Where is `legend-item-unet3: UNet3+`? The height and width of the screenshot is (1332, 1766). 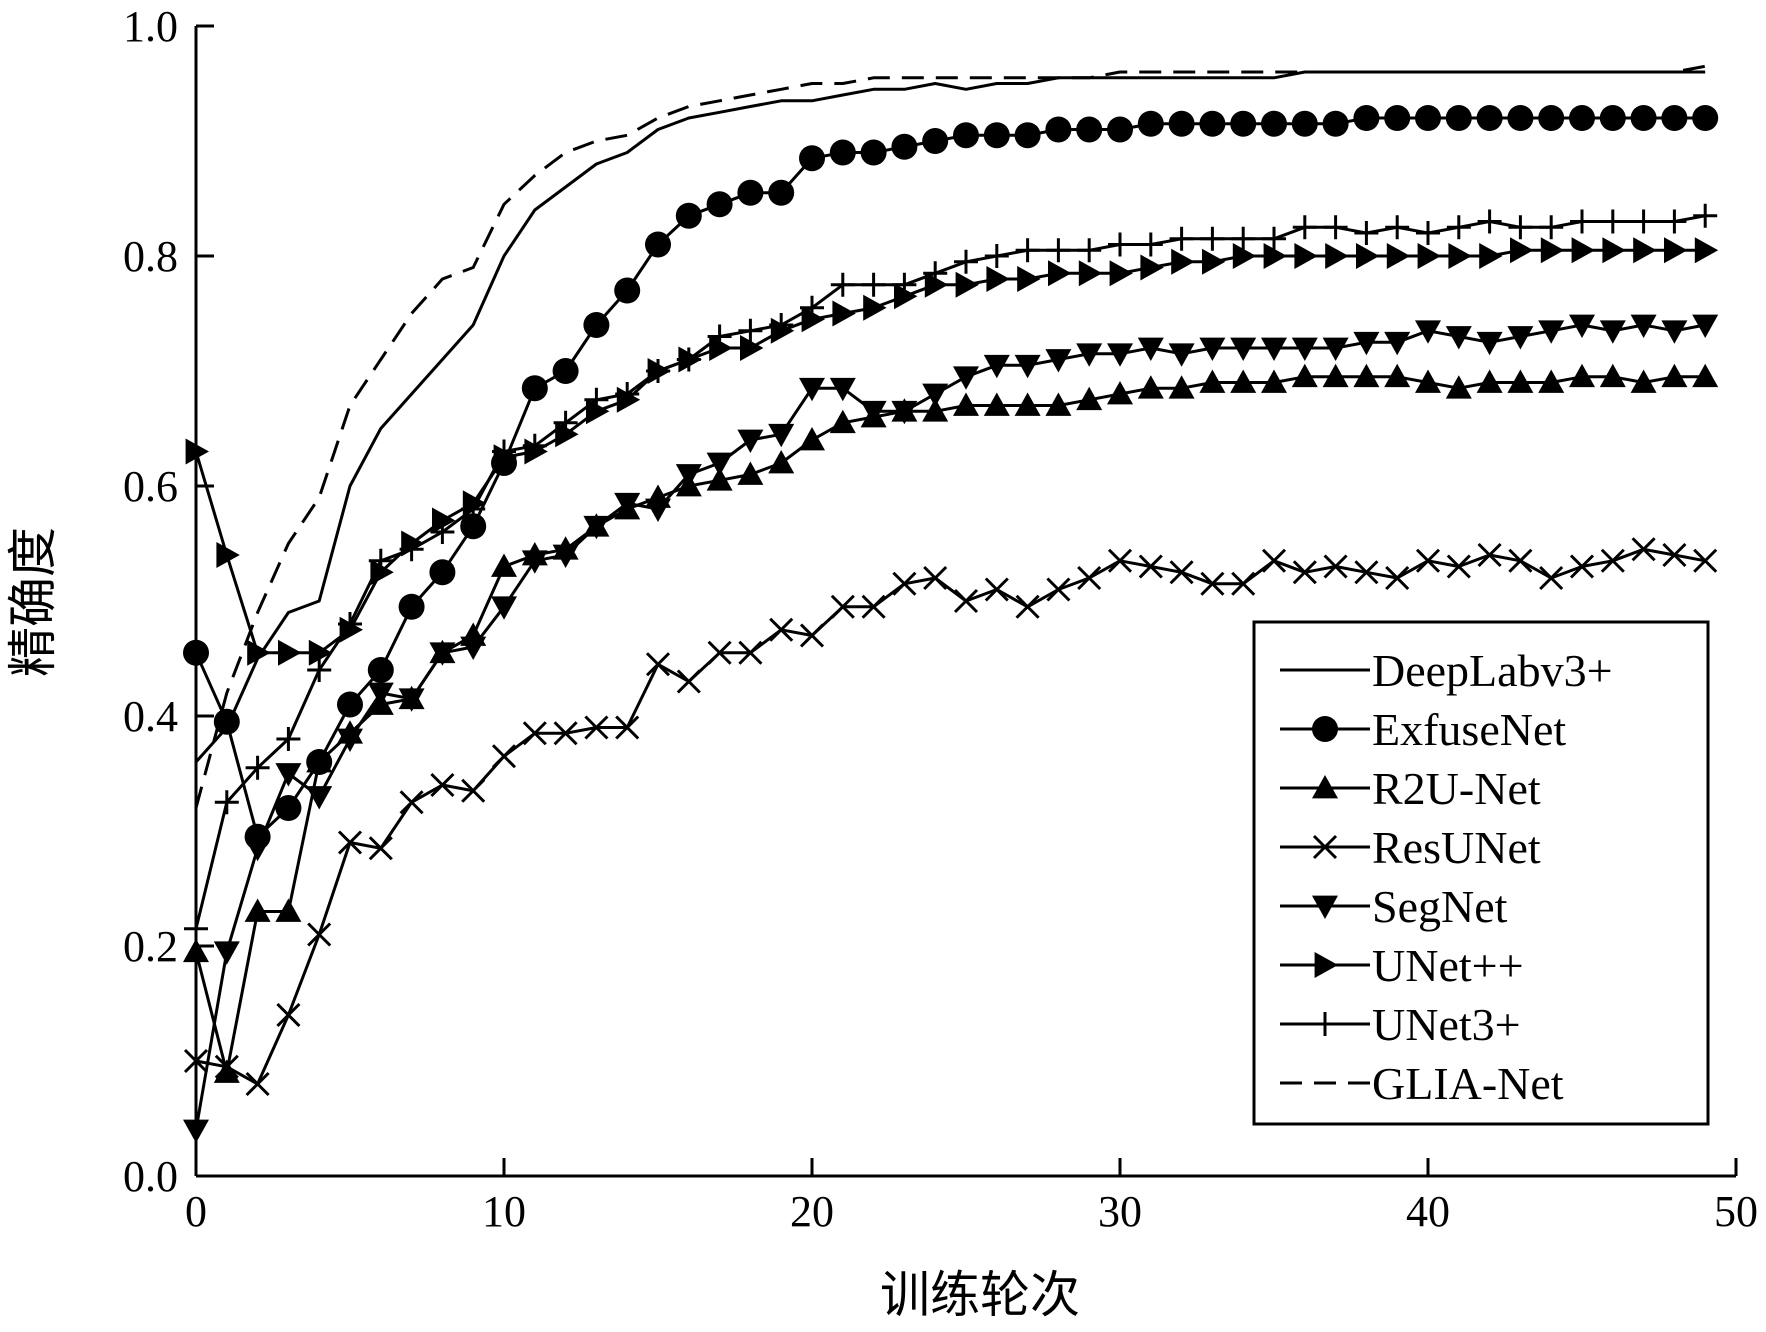 legend-item-unet3: UNet3+ is located at coordinates (1400, 1024).